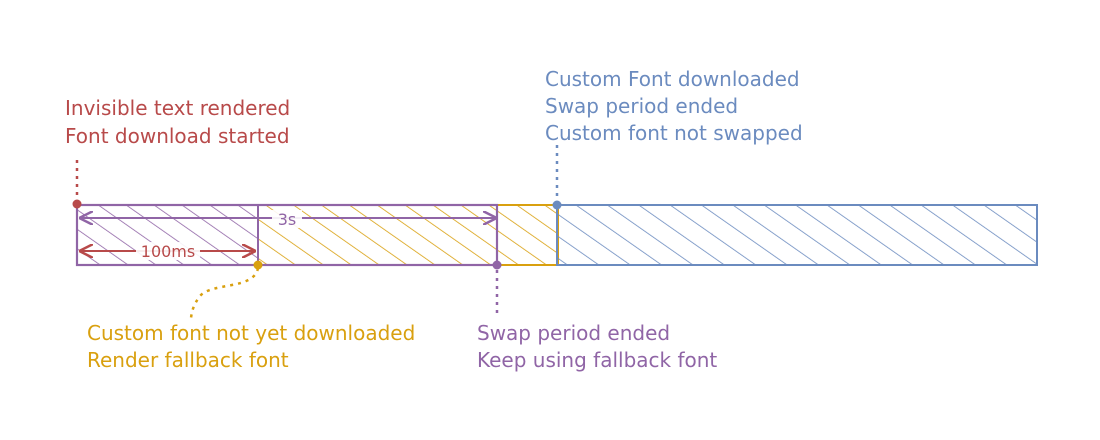 Image resolution: width=1100 pixels, height=440 pixels. I want to click on downloaded-annotation-line-2: Swap period ended, so click(641, 106).